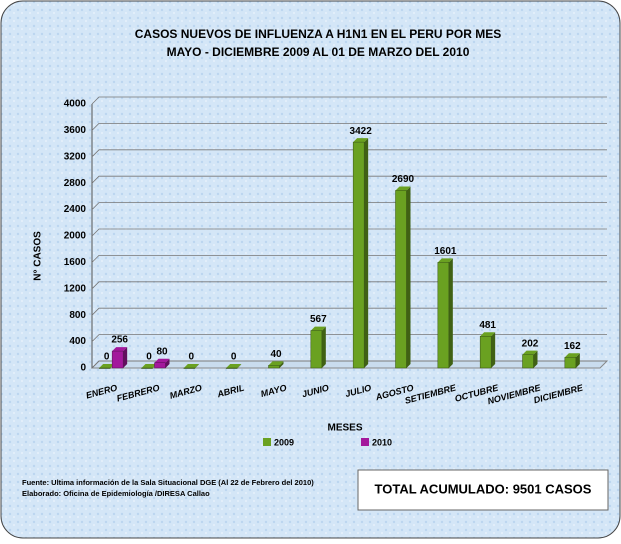  Describe the element at coordinates (162, 351) in the screenshot. I see `data-label: 80` at that location.